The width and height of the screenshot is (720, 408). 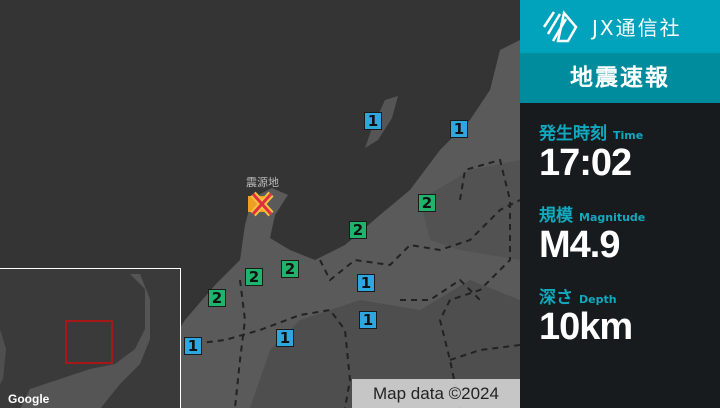 What do you see at coordinates (89, 342) in the screenshot?
I see `minimap-viewport` at bounding box center [89, 342].